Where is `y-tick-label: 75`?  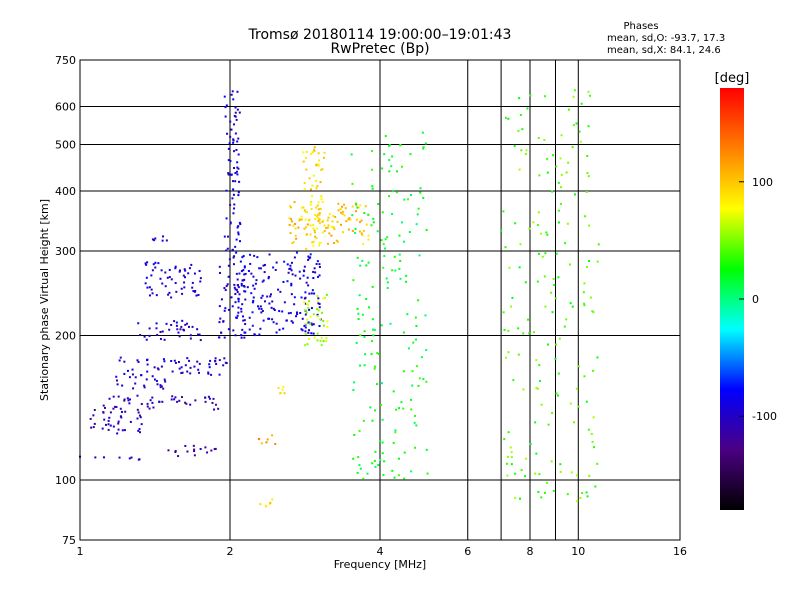 y-tick-label: 75 is located at coordinates (69, 540).